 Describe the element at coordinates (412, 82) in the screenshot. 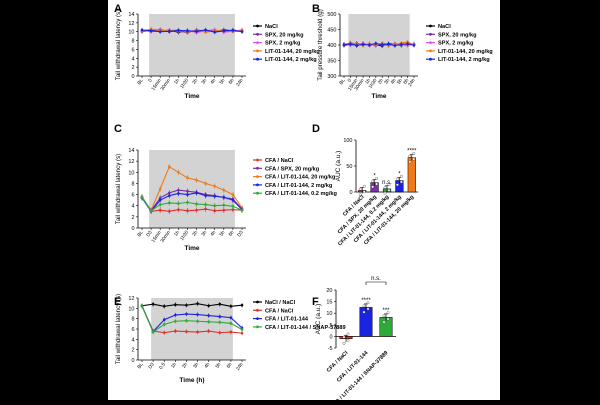

I see `x-tick-label: 24h` at that location.